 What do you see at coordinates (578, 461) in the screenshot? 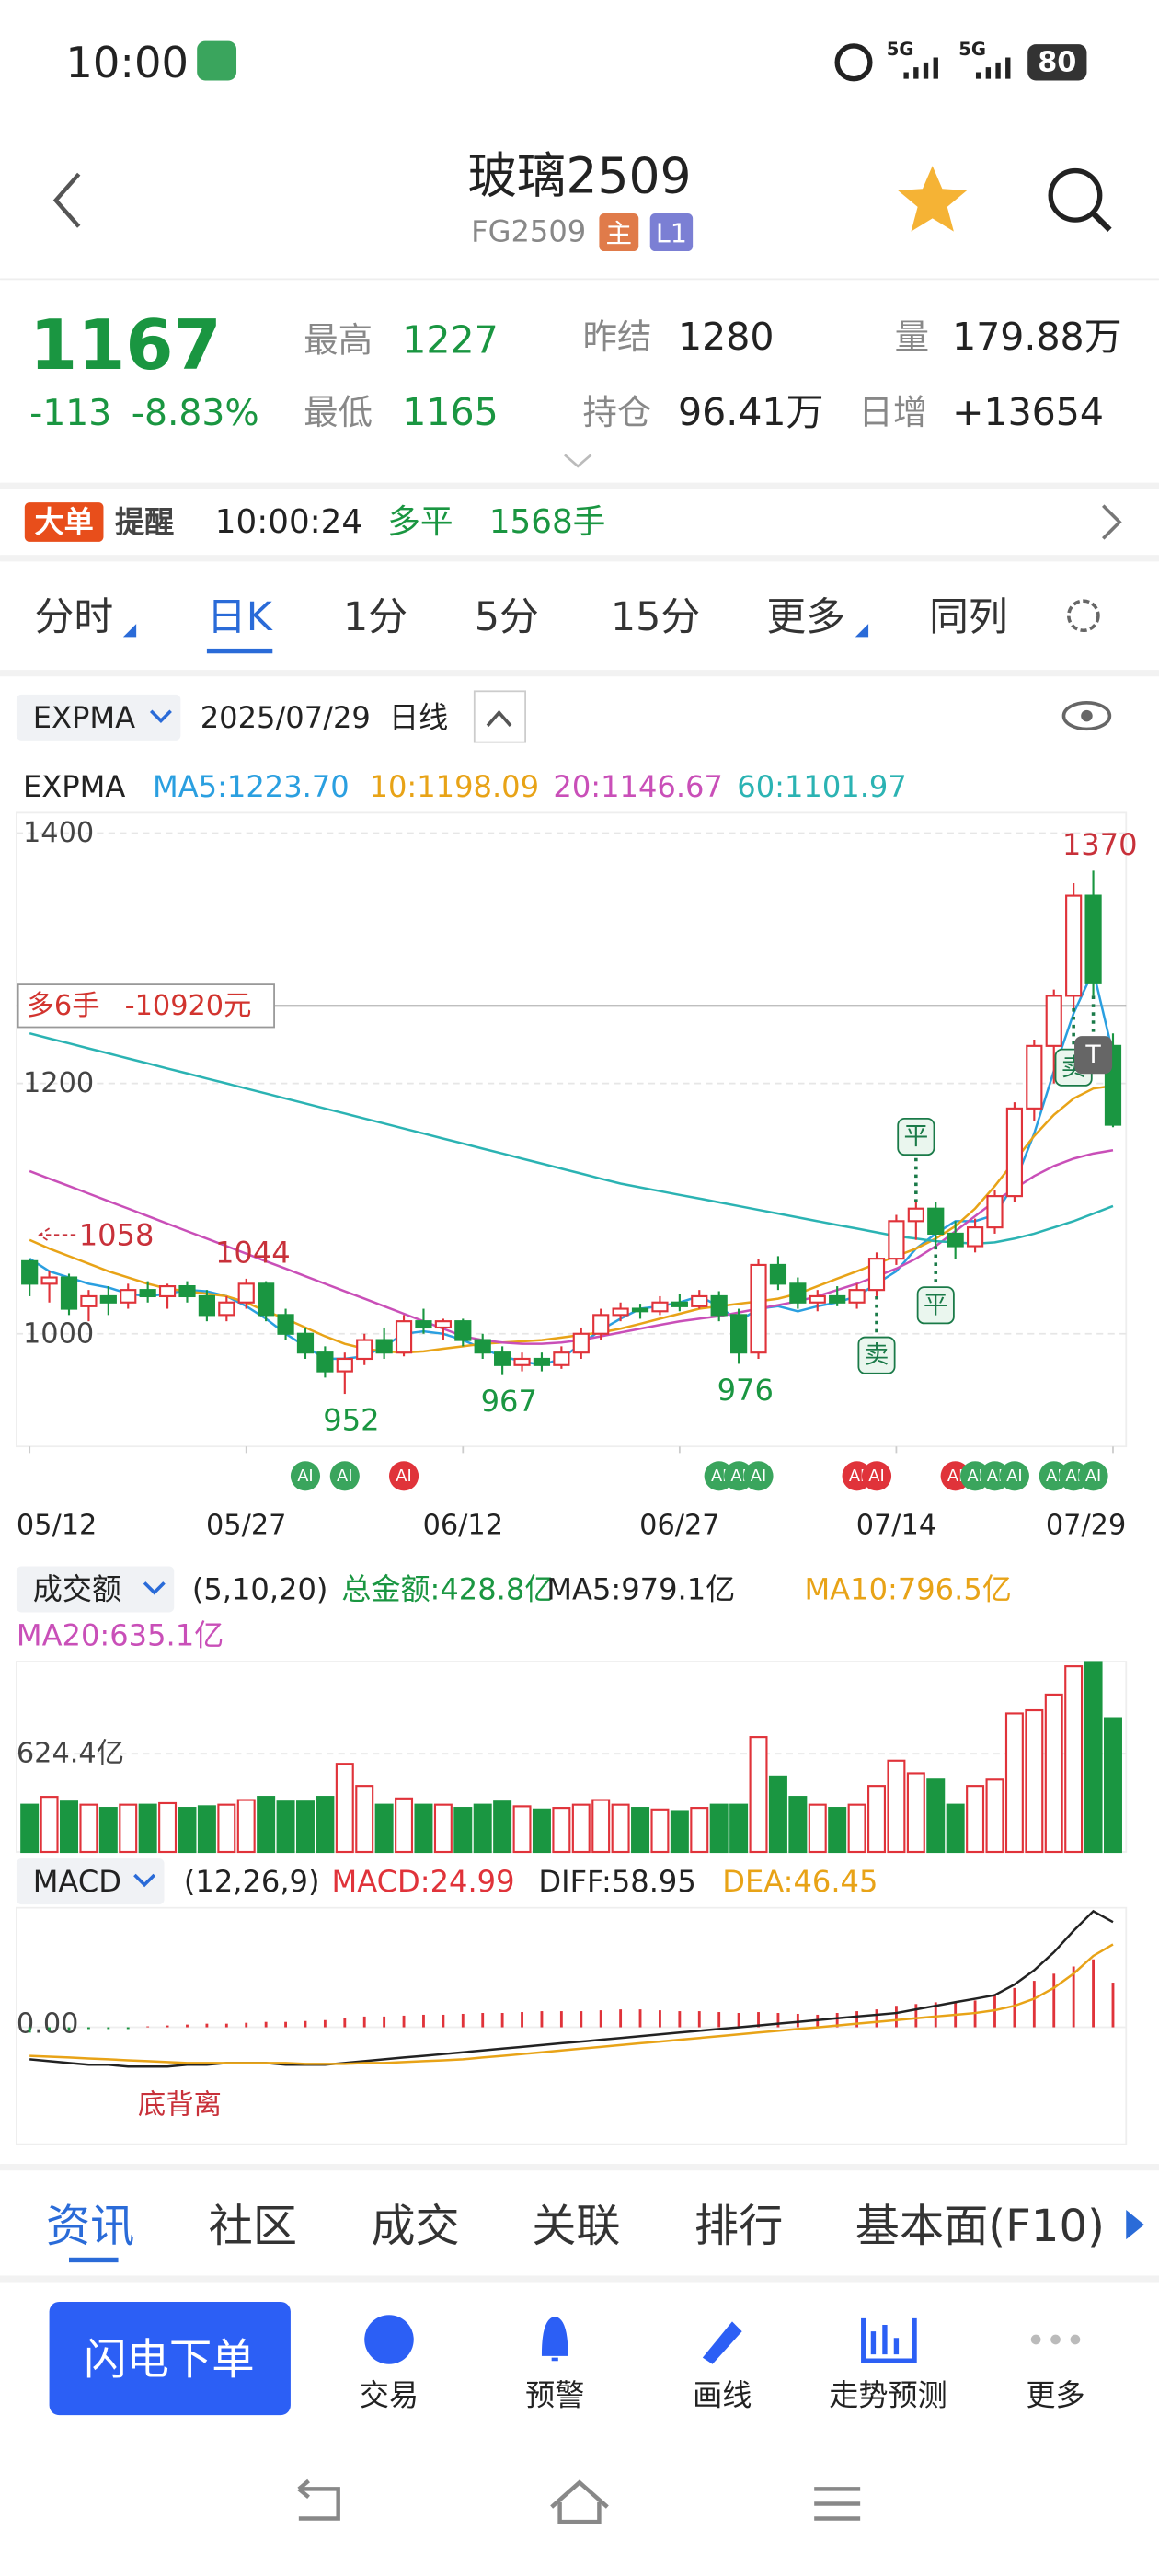
I see `expand-icon` at bounding box center [578, 461].